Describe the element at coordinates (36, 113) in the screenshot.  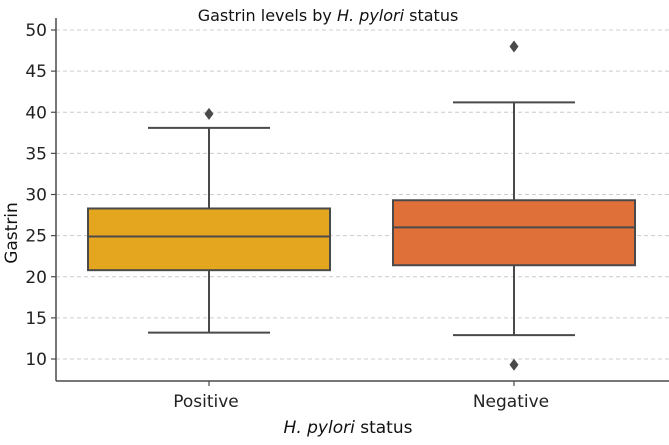
I see `y-tick-label: 40` at that location.